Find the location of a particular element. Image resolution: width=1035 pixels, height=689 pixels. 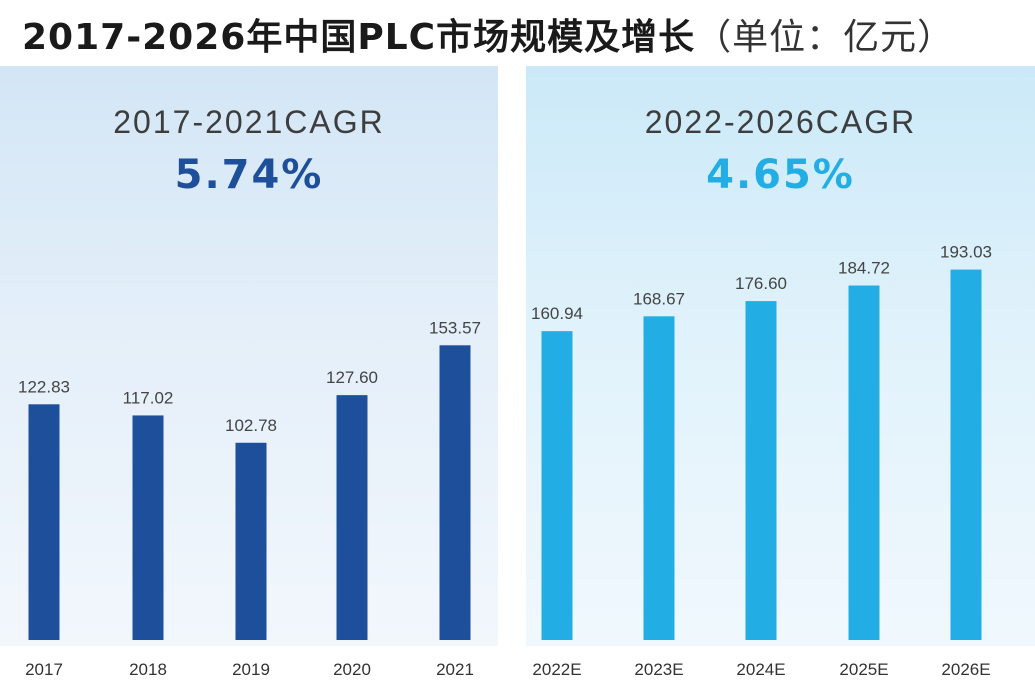

value-label-2022E: 160.94 is located at coordinates (557, 313).